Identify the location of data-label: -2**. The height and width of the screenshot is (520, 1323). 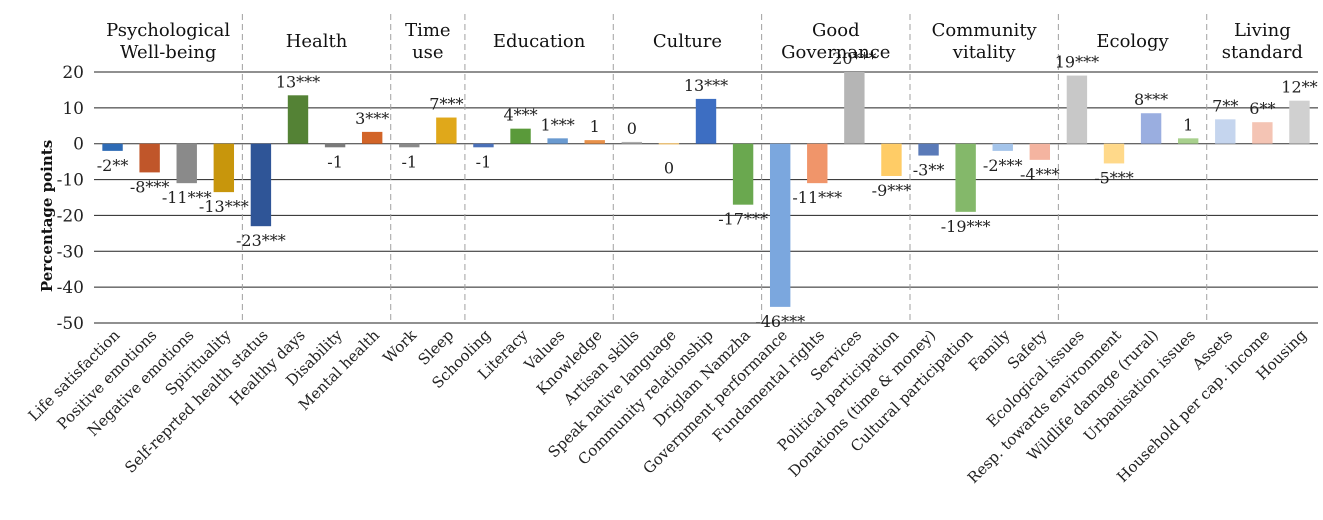
(113, 165).